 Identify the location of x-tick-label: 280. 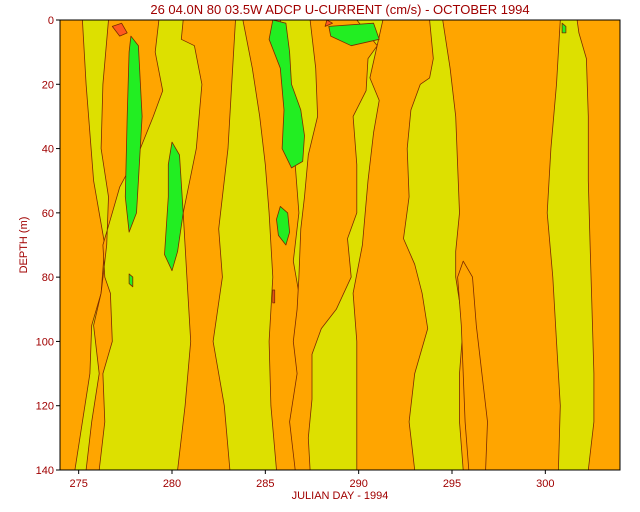
(172, 484).